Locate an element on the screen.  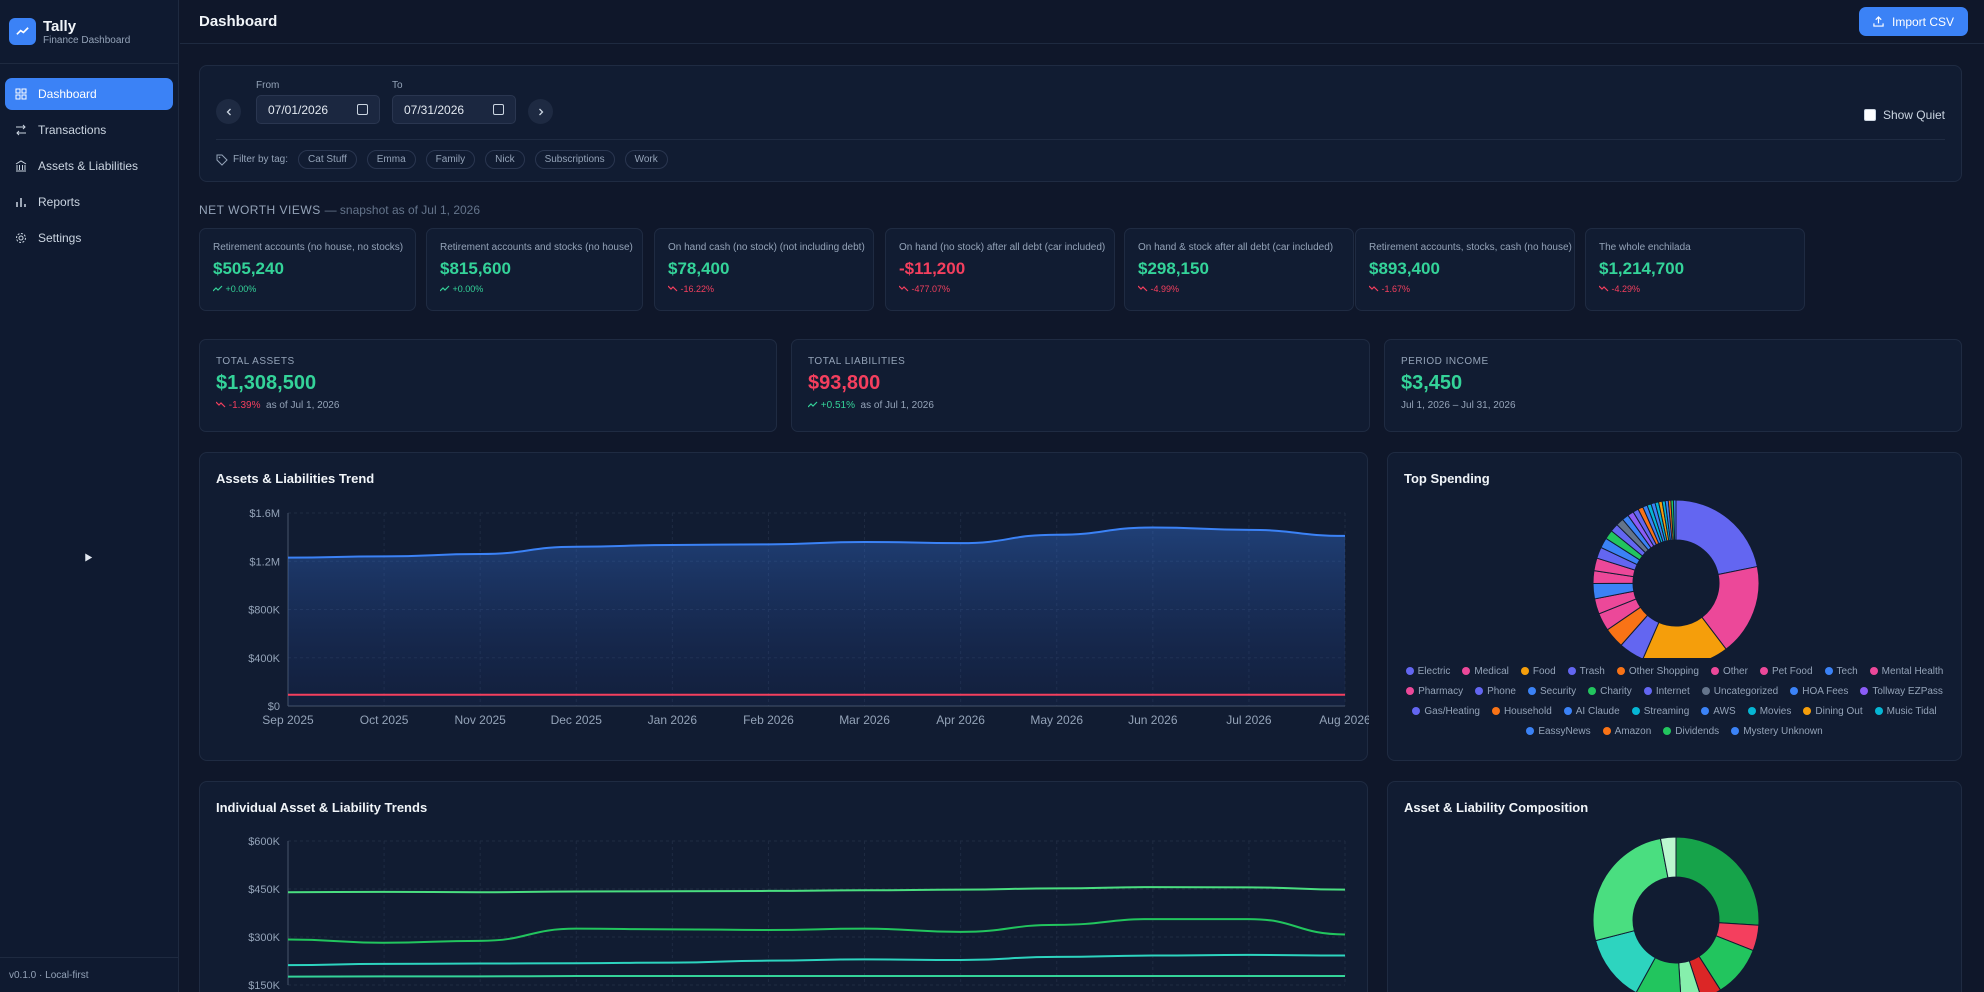
legend-item: Amazon is located at coordinates (1626, 731).